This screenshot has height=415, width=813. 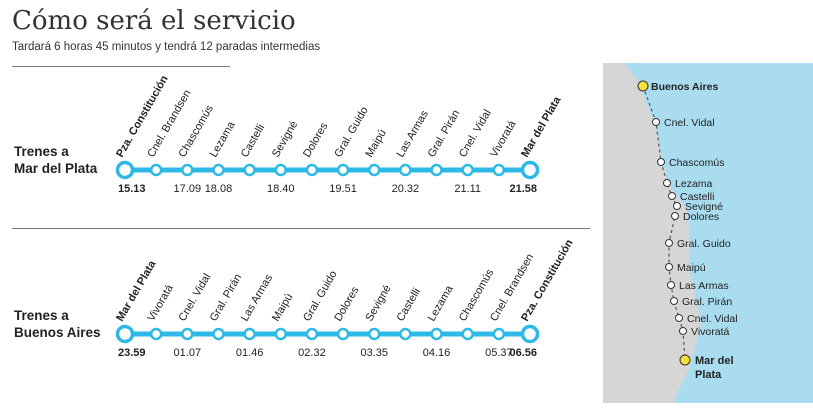 I want to click on departure-time: 21.11, so click(x=467, y=189).